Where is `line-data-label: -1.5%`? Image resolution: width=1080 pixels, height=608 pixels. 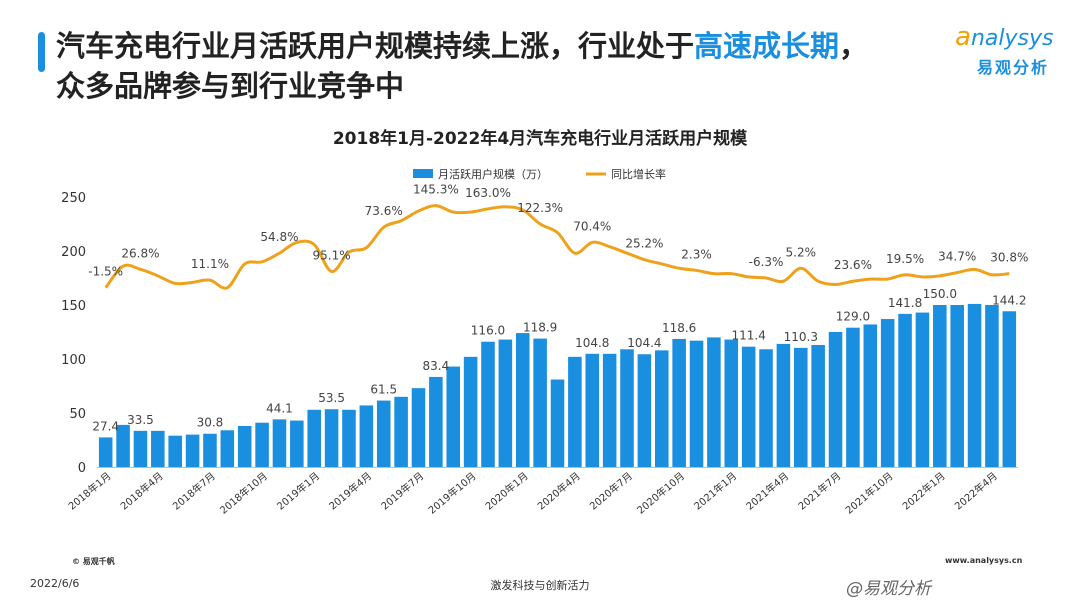
line-data-label: -1.5% is located at coordinates (105, 272).